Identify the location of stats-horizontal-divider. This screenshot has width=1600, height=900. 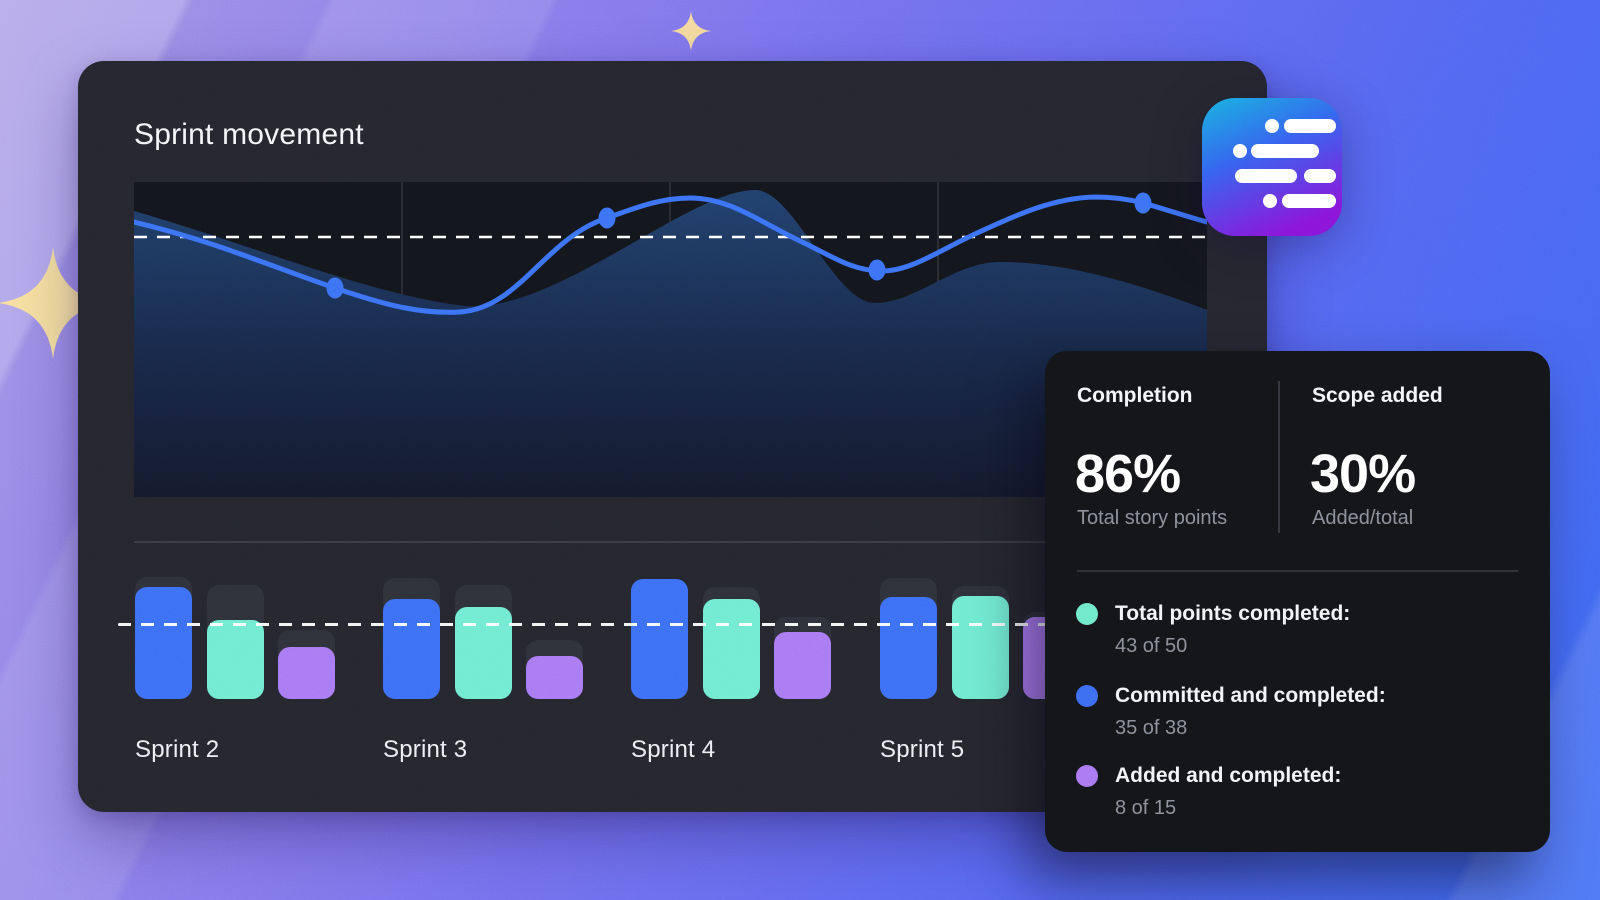
(1297, 571).